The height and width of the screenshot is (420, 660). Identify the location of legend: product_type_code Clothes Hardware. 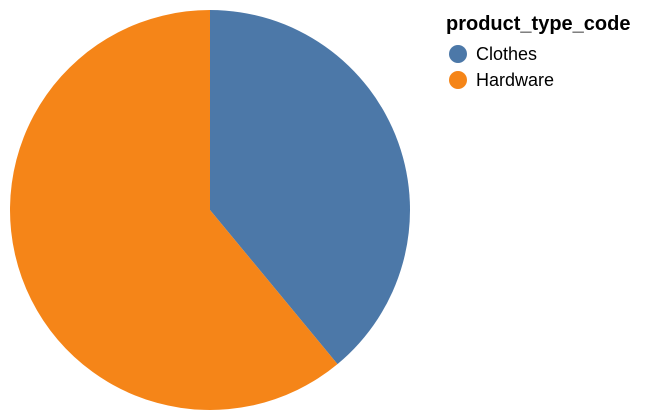
(538, 51).